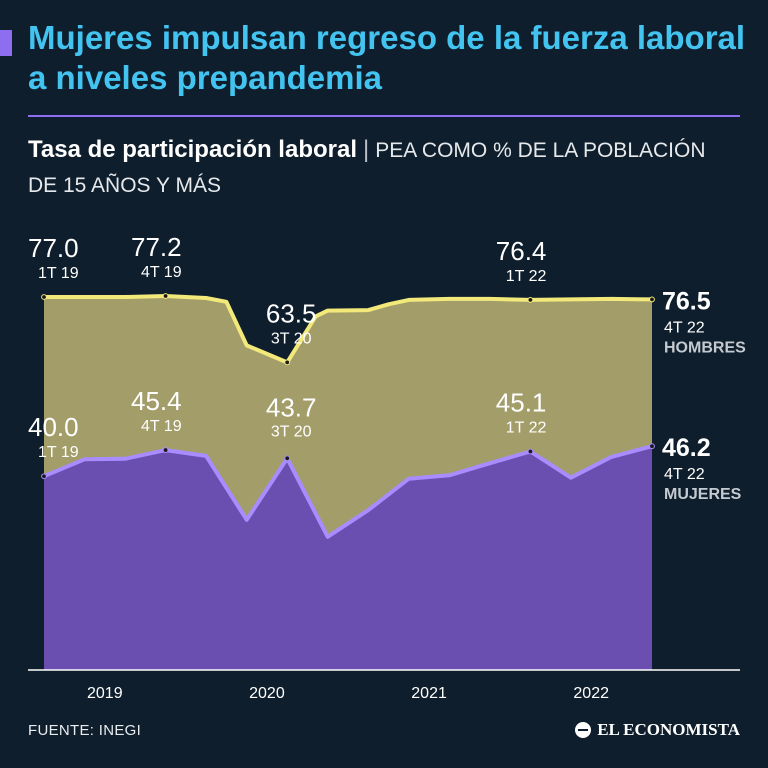  What do you see at coordinates (703, 494) in the screenshot?
I see `series-name-label: MUJERES` at bounding box center [703, 494].